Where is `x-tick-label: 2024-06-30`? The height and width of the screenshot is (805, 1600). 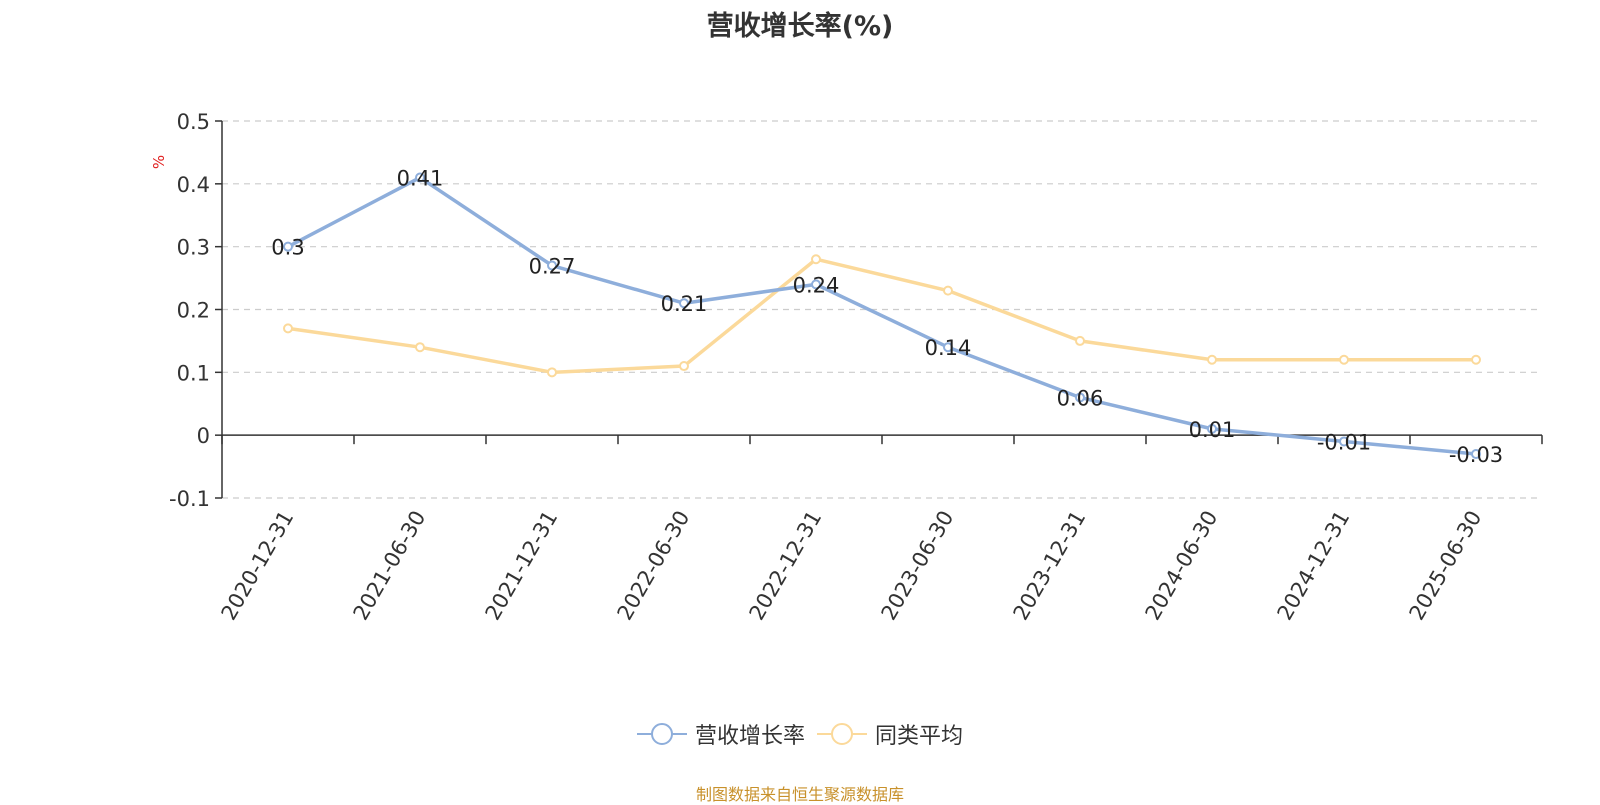
x-tick-label: 2024-06-30 is located at coordinates (1182, 566).